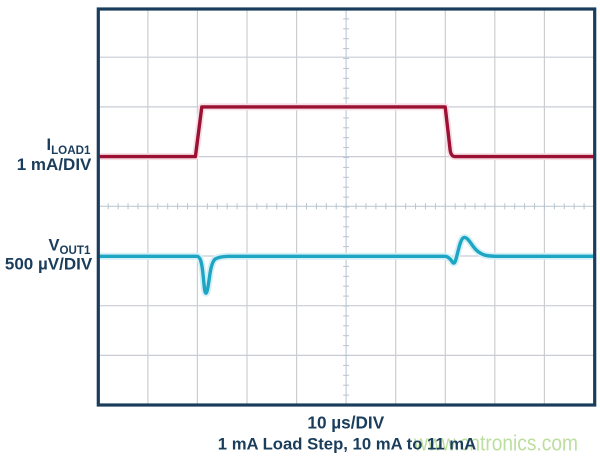 The image size is (600, 465). What do you see at coordinates (345, 423) in the screenshot?
I see `svg-text: 10 µs/DIV` at bounding box center [345, 423].